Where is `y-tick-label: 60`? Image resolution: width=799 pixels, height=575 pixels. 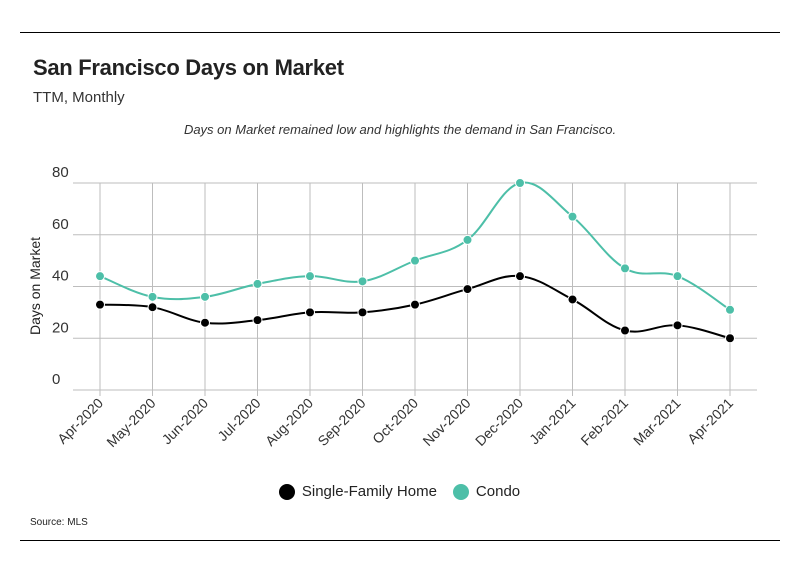
y-tick-label: 60 is located at coordinates (60, 224).